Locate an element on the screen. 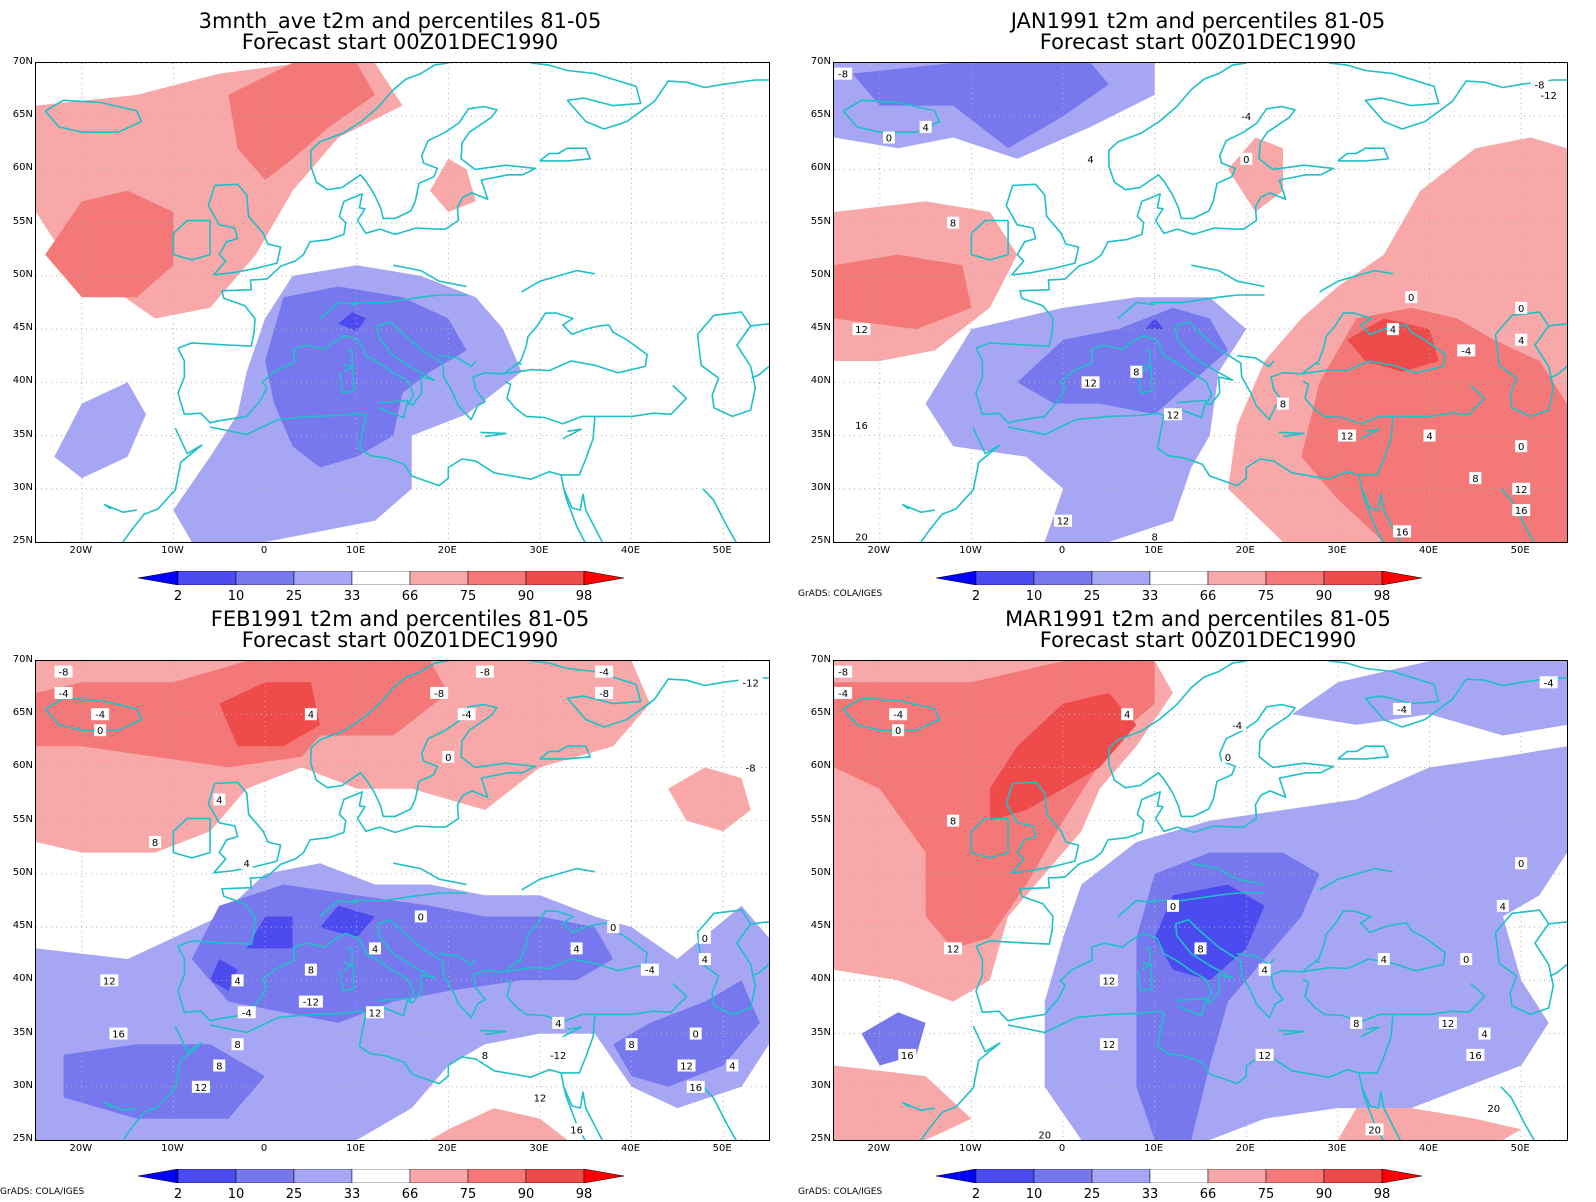  colorbar-label: 10 is located at coordinates (1034, 596).